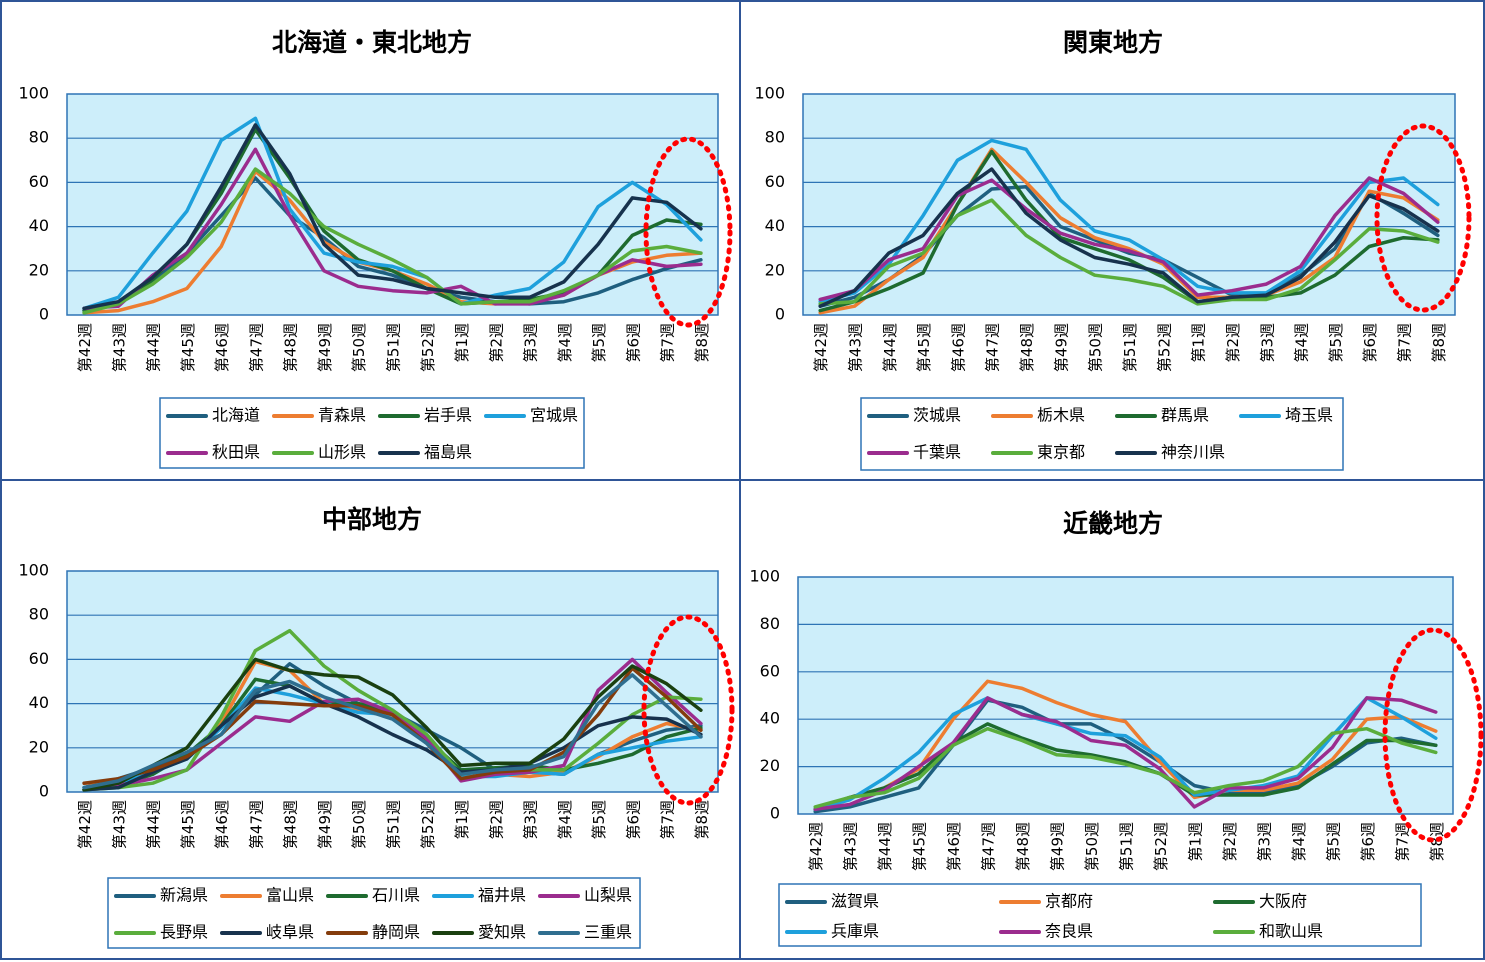  Describe the element at coordinates (392, 738) in the screenshot. I see `series-line-岐阜県` at that location.